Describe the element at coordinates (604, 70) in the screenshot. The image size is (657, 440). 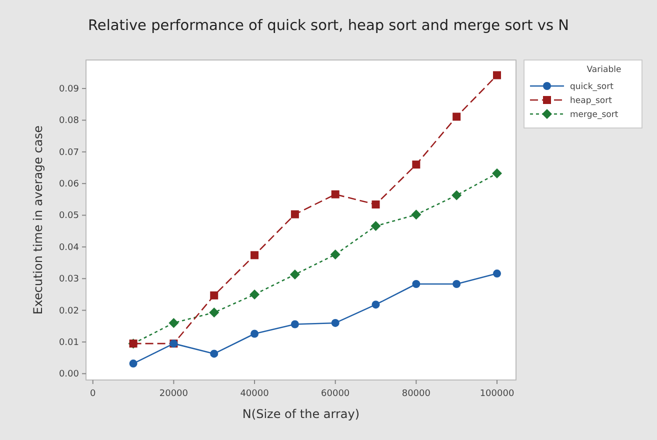
I see `legend-title: Variable` at that location.